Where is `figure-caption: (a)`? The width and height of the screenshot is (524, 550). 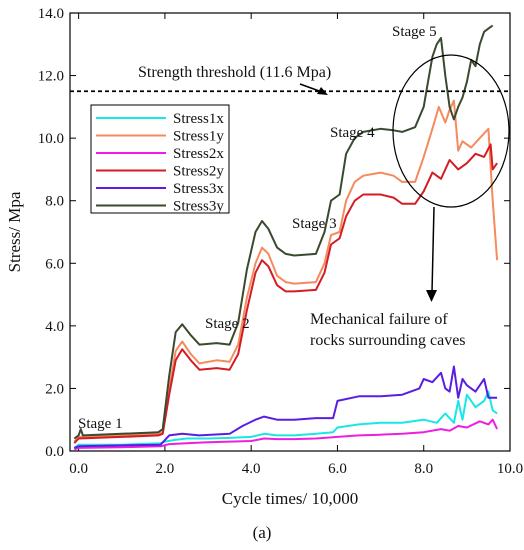
figure-caption: (a) is located at coordinates (262, 532).